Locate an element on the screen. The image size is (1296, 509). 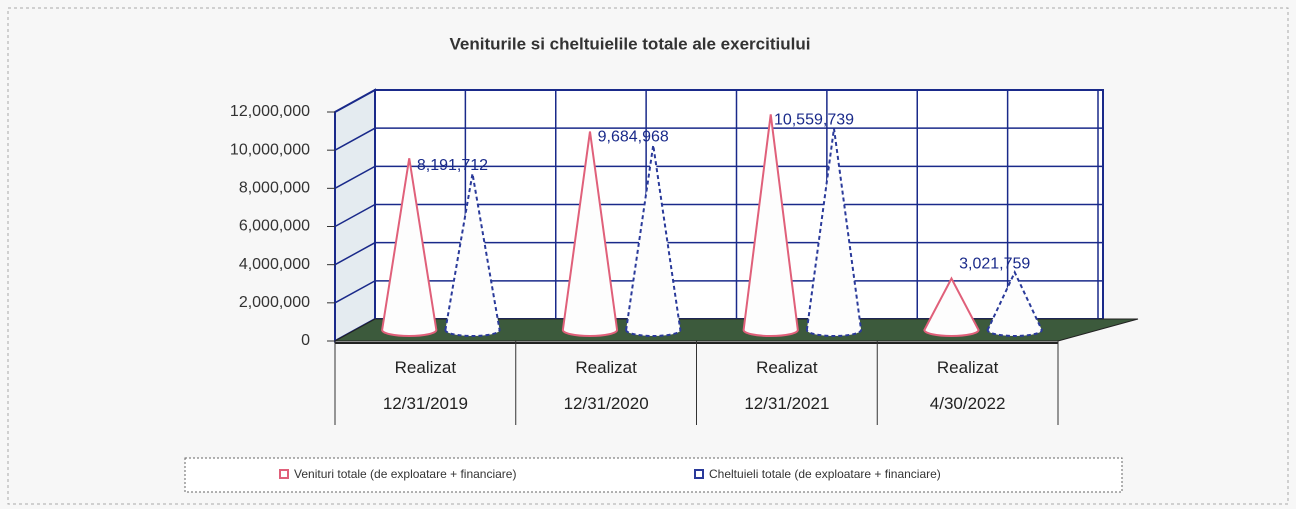
y-tick-label: 6,000,000 is located at coordinates (274, 226).